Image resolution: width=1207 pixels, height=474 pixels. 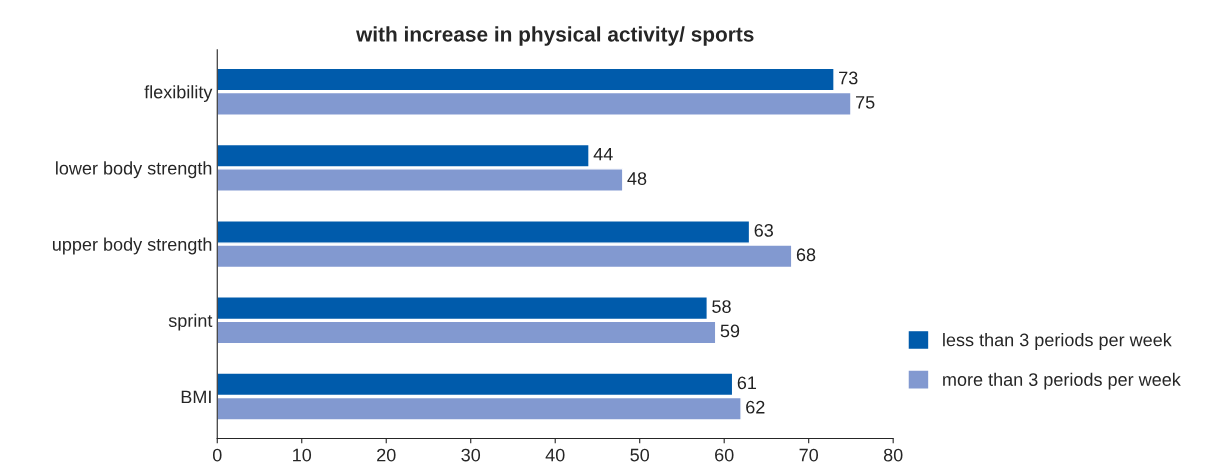 What do you see at coordinates (806, 255) in the screenshot?
I see `data-label: 68` at bounding box center [806, 255].